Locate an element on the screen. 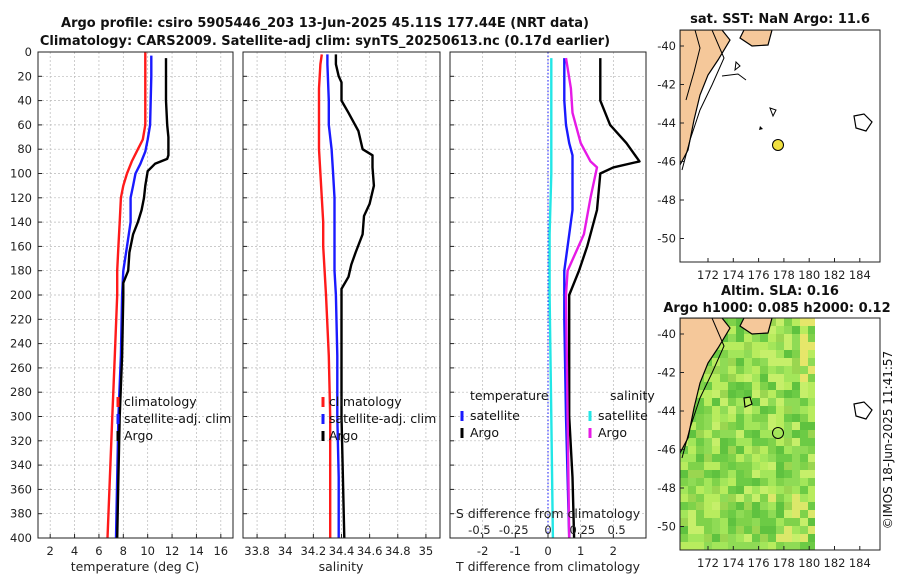 This screenshot has width=900, height=580. south-island-land is located at coordinates (705, 98).